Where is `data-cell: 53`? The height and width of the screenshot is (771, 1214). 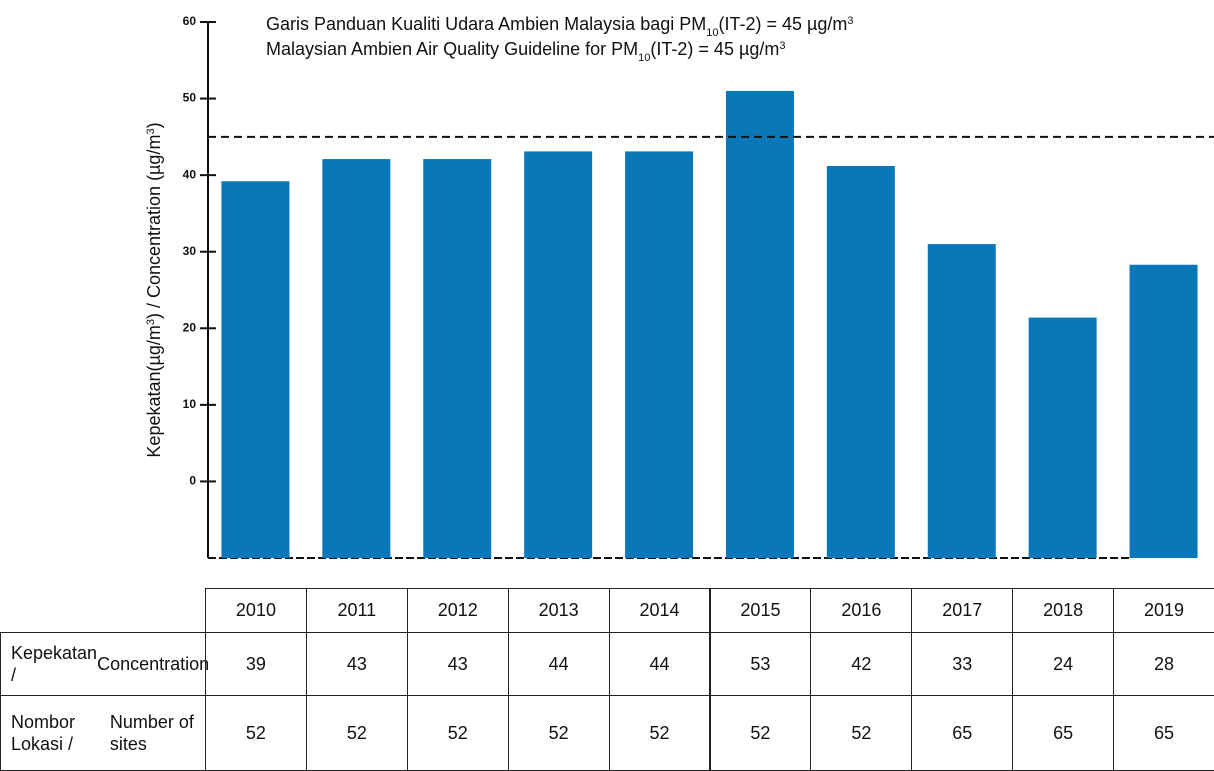 data-cell: 53 is located at coordinates (760, 664).